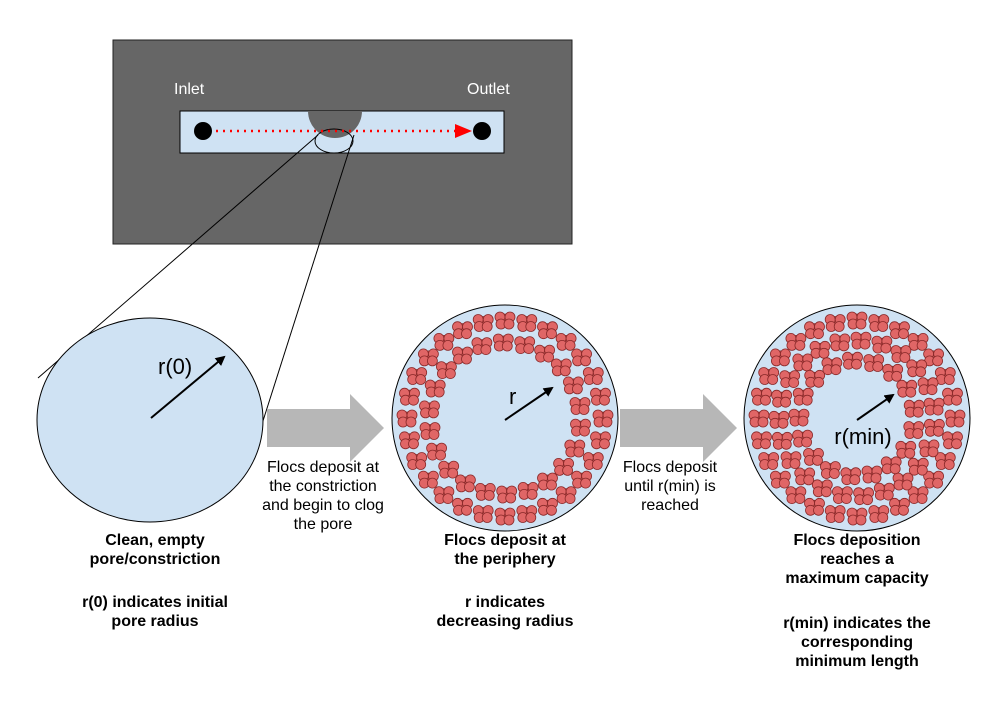 This screenshot has width=984, height=715. I want to click on outlet-port, so click(482, 131).